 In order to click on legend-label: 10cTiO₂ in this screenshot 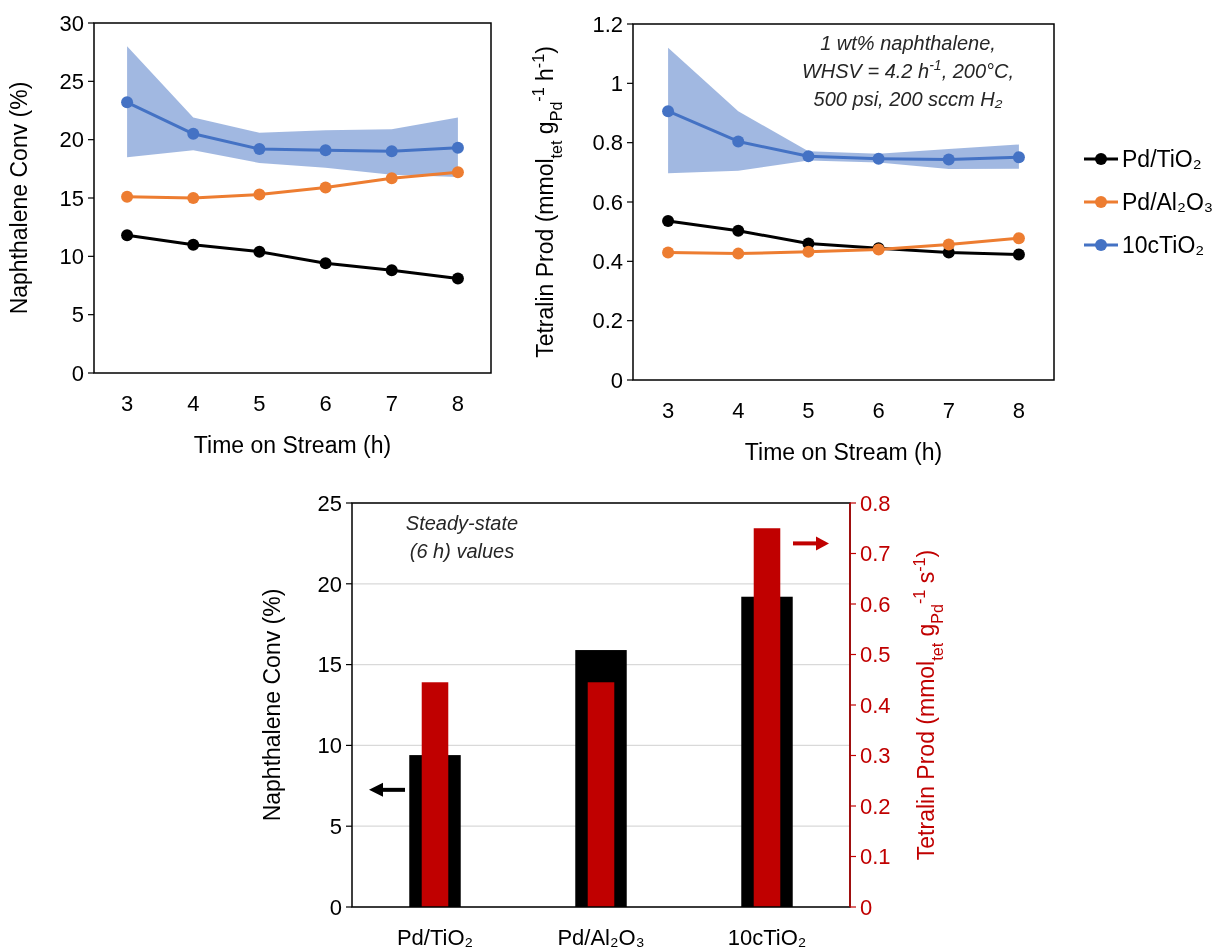, I will do `click(1163, 245)`.